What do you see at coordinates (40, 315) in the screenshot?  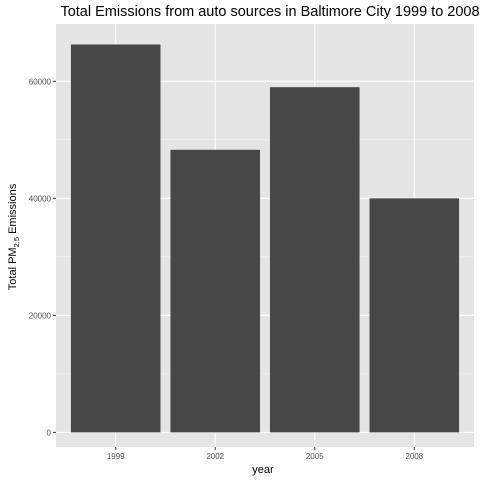 I see `y-tick-label: 20000` at bounding box center [40, 315].